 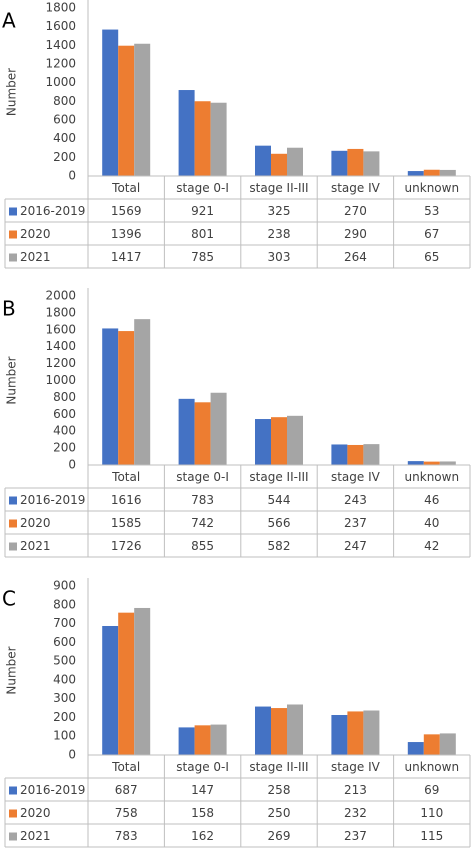 I want to click on table-value: 855, so click(x=202, y=546).